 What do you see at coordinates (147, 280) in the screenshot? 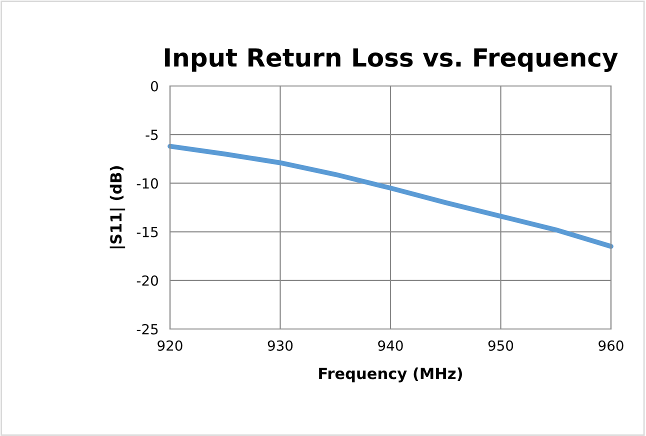
I see `y-tick-label: -20` at bounding box center [147, 280].